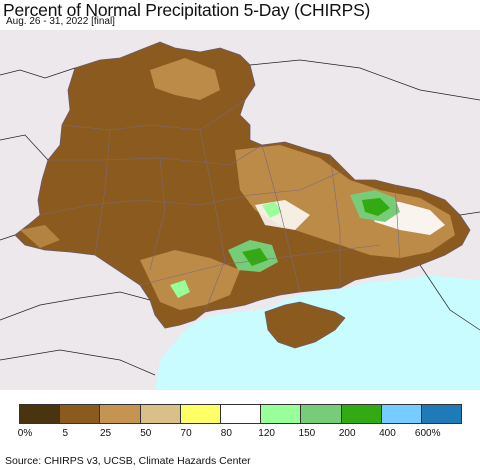 The height and width of the screenshot is (470, 480). What do you see at coordinates (266, 433) in the screenshot?
I see `legend-tick-label: 120` at bounding box center [266, 433].